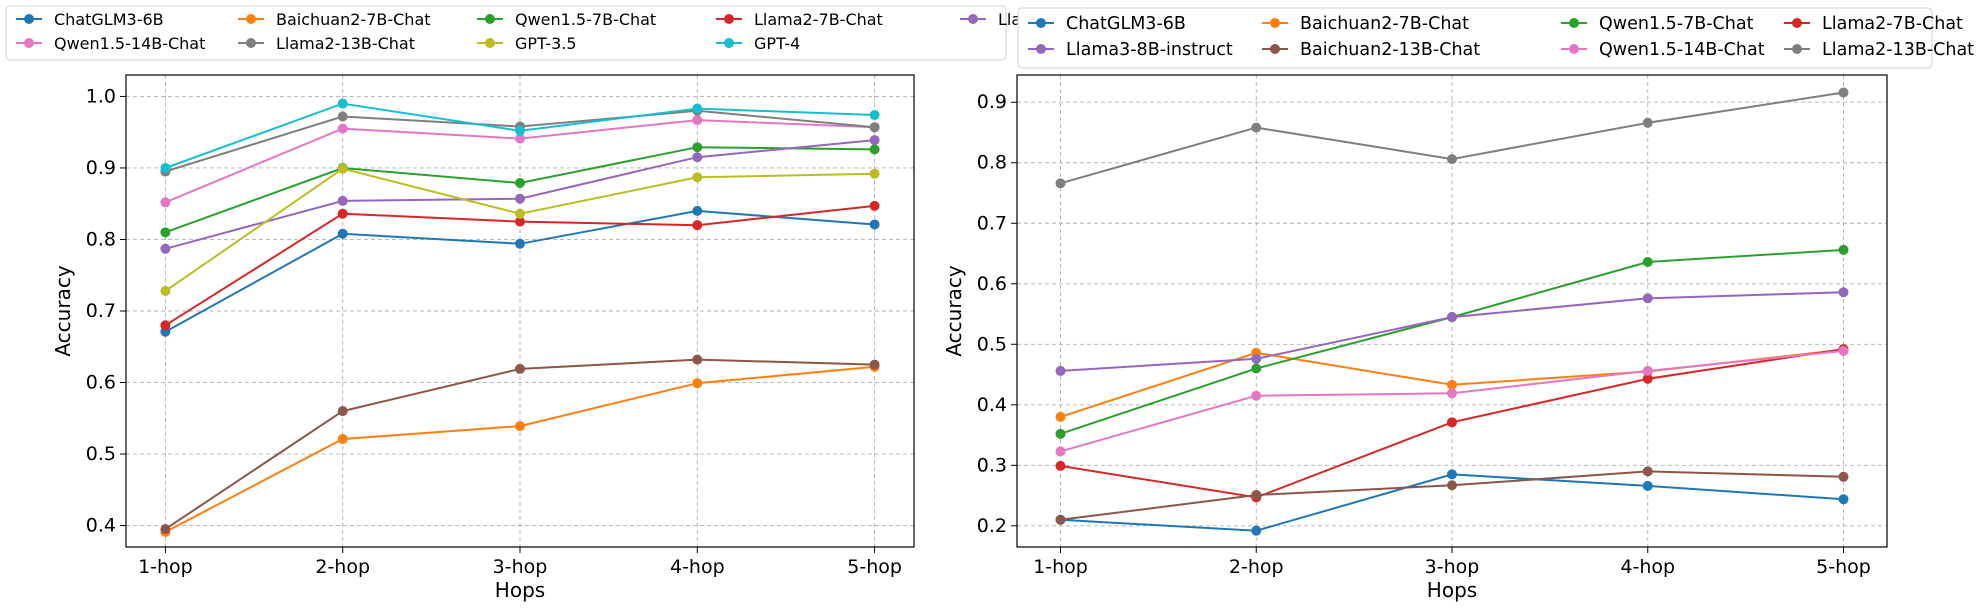  I want to click on legend-item: Llama2-13B-Chat, so click(326, 43).